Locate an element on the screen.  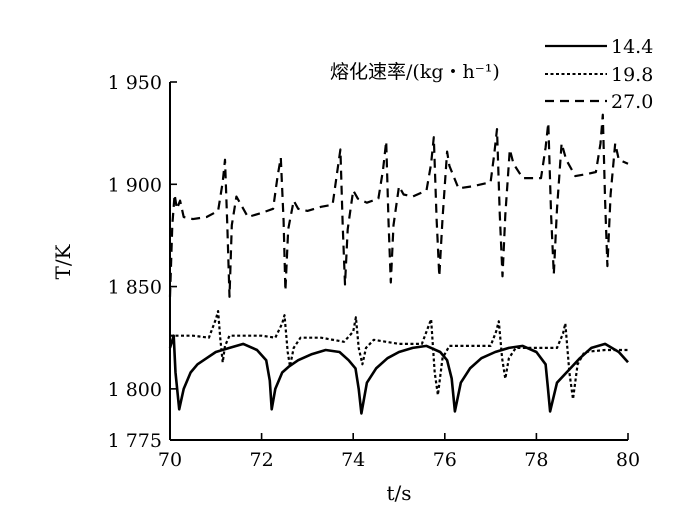
y-tick-label: 1 900 is located at coordinates (135, 185).